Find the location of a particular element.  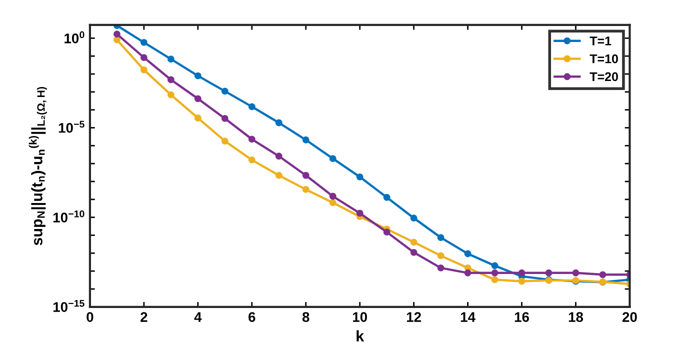

y-tick-label: 10$^{0}$ is located at coordinates (74, 37).